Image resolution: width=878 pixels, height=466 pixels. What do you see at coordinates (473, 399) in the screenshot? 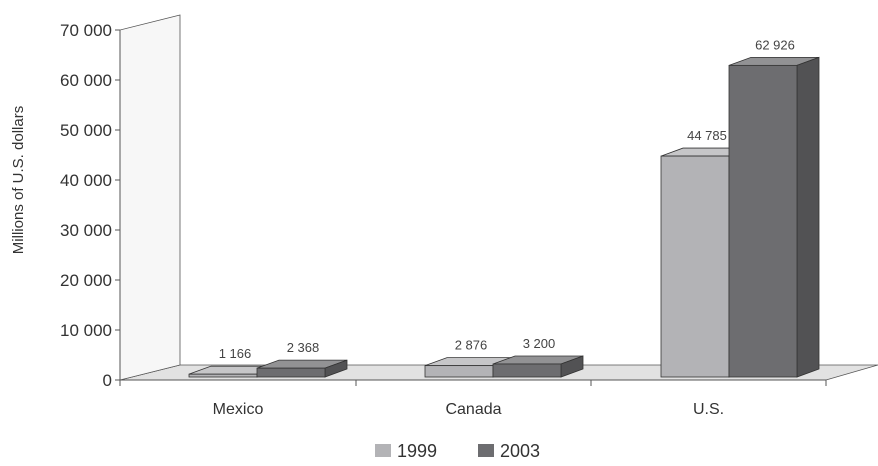
I see `x-axis: Mexico Canada U.S.` at bounding box center [473, 399].